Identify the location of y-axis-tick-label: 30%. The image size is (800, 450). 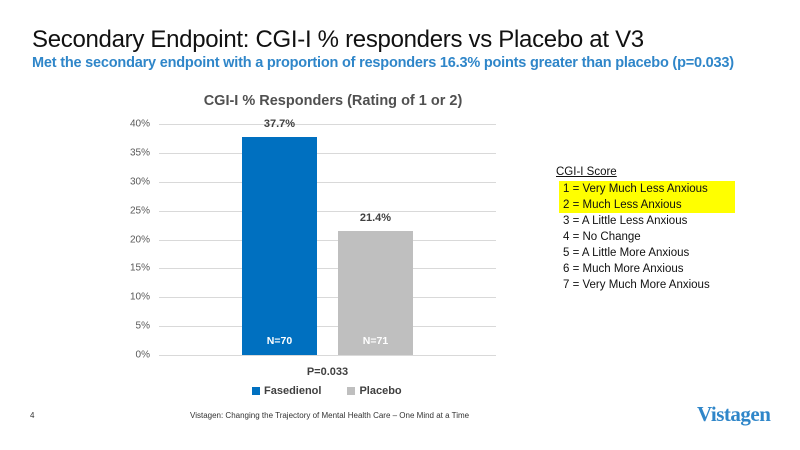
(139, 182).